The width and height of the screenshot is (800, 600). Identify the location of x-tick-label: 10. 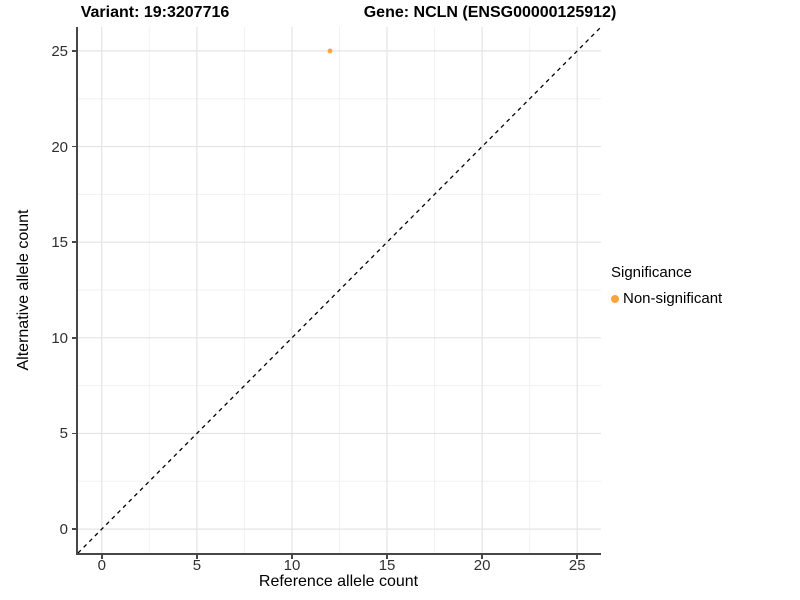
(292, 565).